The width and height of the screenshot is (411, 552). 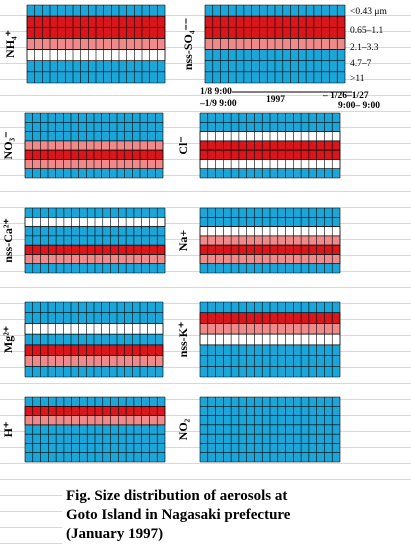 I want to click on legend-size-class: 4.7–7, so click(x=361, y=64).